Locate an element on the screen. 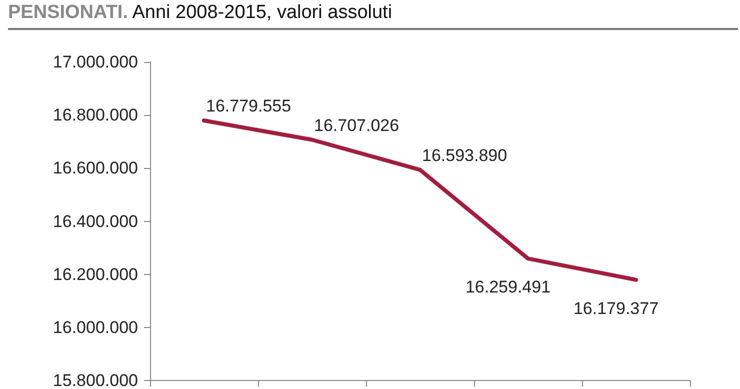 This screenshot has height=389, width=740. data-label: 16.779.555 is located at coordinates (249, 106).